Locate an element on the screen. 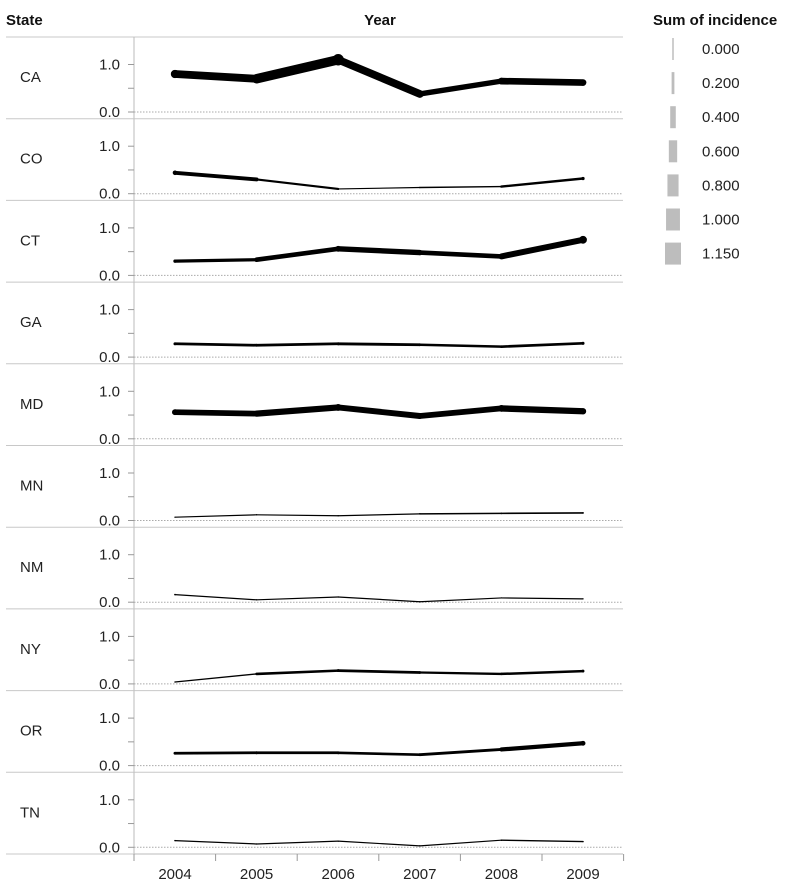  state-label: NM is located at coordinates (31, 567).